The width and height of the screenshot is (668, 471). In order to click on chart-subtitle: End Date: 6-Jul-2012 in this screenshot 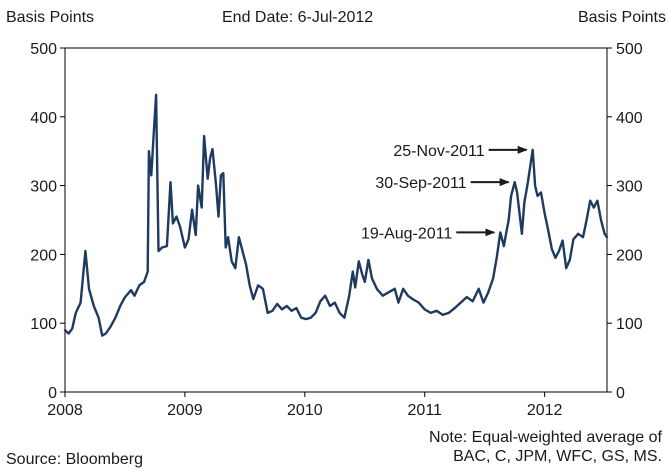, I will do `click(298, 17)`.